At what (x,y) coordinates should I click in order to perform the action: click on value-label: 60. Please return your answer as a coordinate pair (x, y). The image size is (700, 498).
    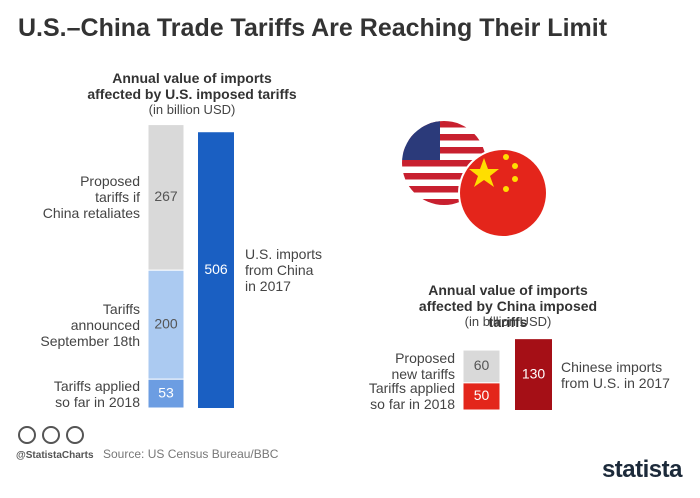
    Looking at the image, I should click on (482, 365).